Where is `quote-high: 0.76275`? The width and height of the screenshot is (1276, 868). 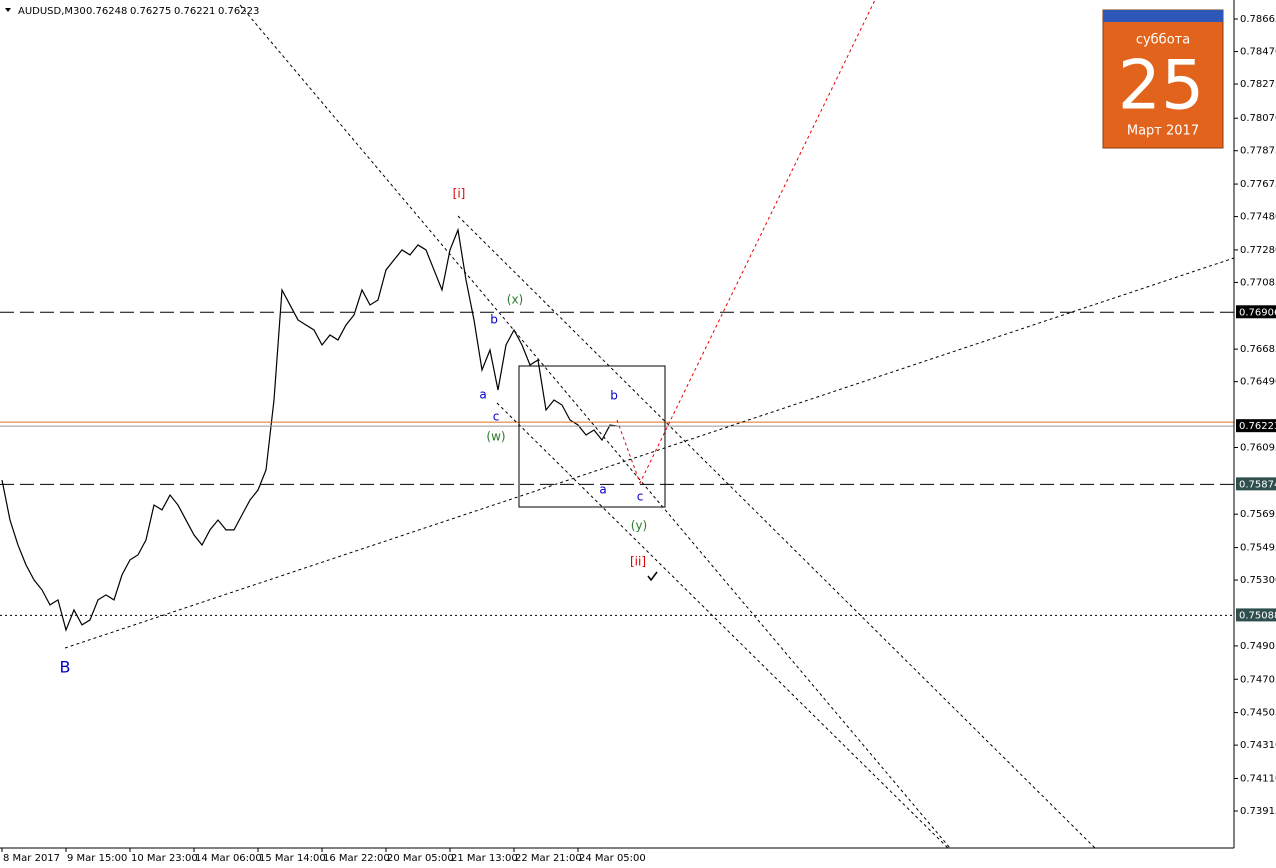 quote-high: 0.76275 is located at coordinates (150, 11).